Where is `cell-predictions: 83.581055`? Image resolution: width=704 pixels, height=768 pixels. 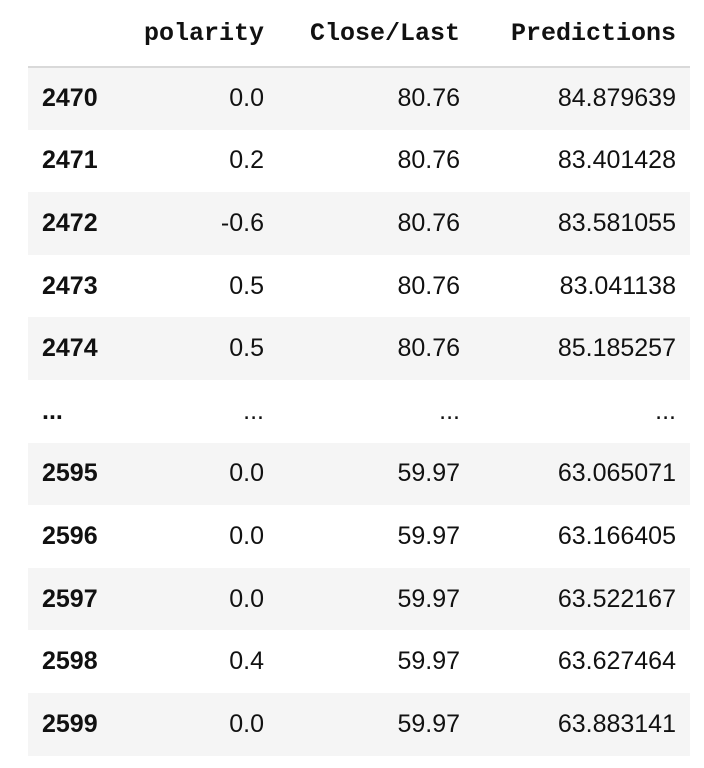
cell-predictions: 83.581055 is located at coordinates (616, 222).